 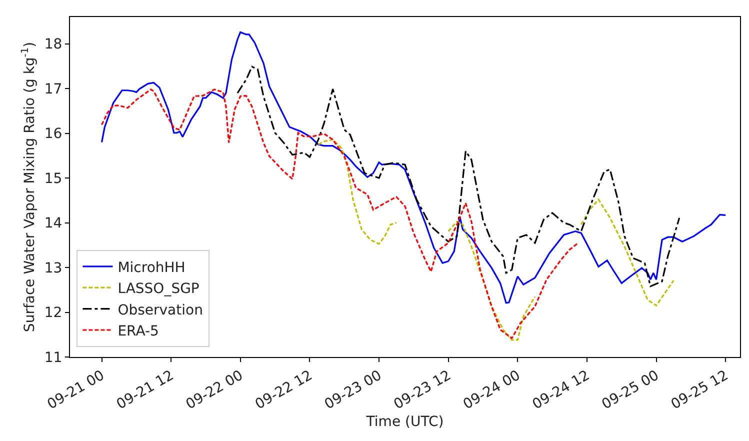 What do you see at coordinates (53, 224) in the screenshot?
I see `y-tick-label: 14` at bounding box center [53, 224].